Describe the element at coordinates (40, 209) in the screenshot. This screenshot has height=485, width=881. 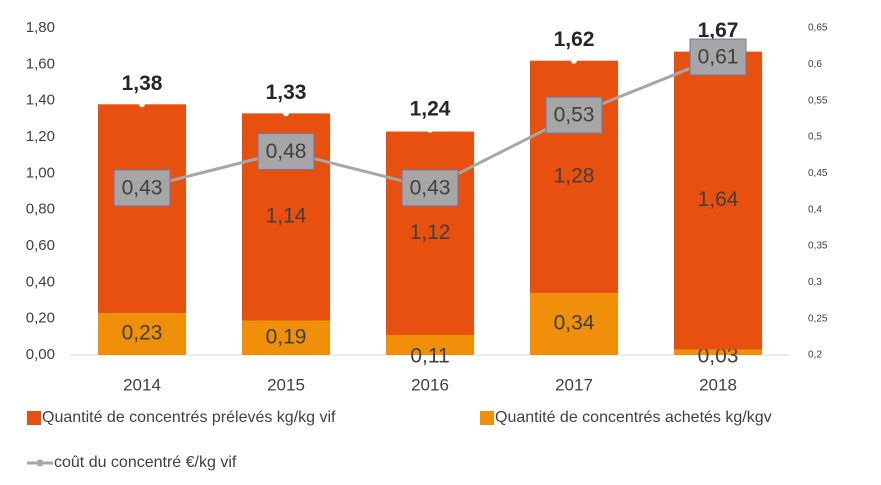
I see `y-tick-label: 0,80` at that location.